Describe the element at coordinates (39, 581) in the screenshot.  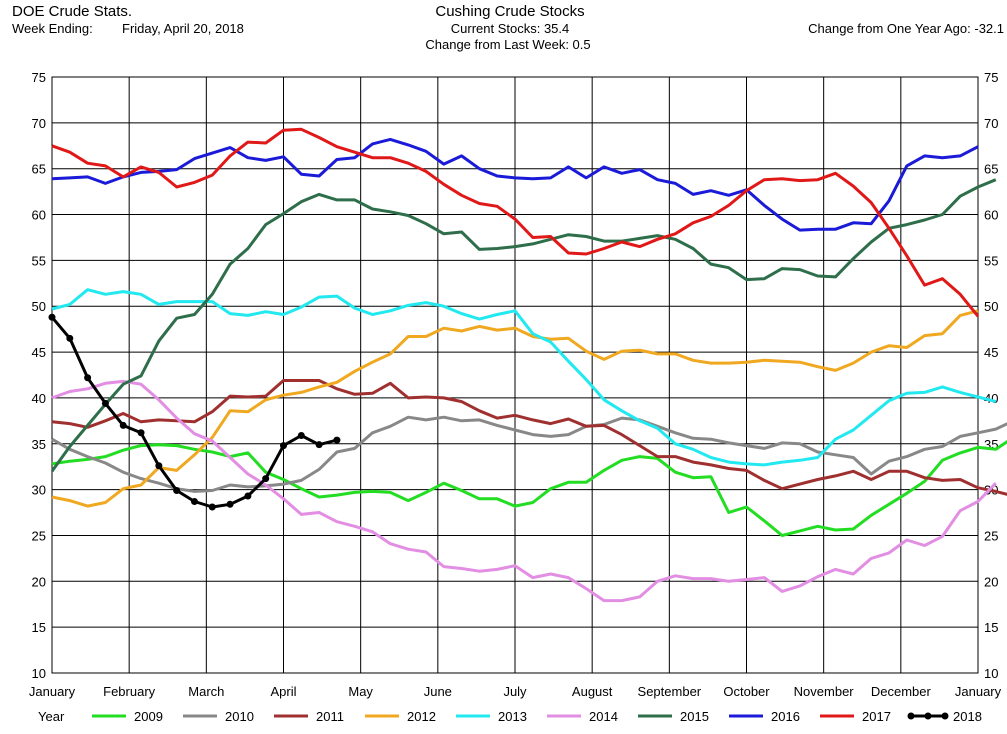
I see `y-tick-label-left: 20` at that location.